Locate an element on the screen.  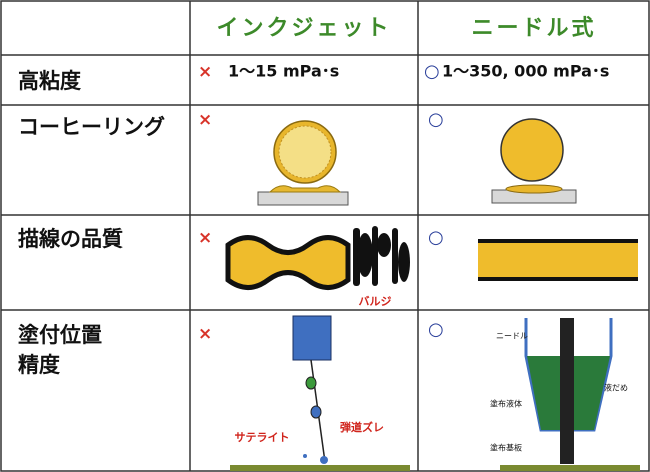
row-label: 描線の品質 is located at coordinates (70, 239).